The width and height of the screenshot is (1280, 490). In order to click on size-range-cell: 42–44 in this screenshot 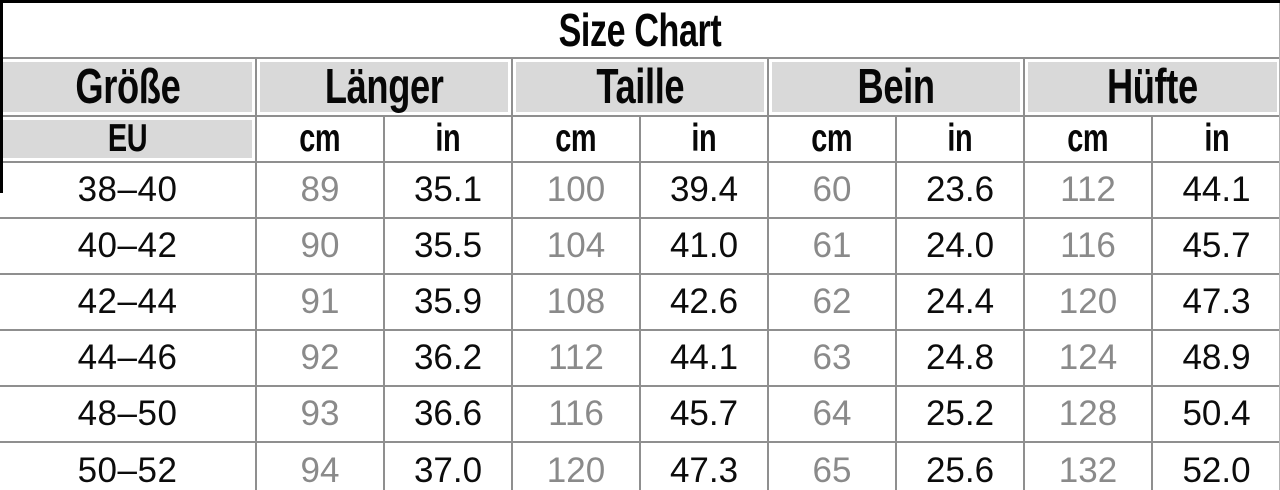, I will do `click(128, 302)`.